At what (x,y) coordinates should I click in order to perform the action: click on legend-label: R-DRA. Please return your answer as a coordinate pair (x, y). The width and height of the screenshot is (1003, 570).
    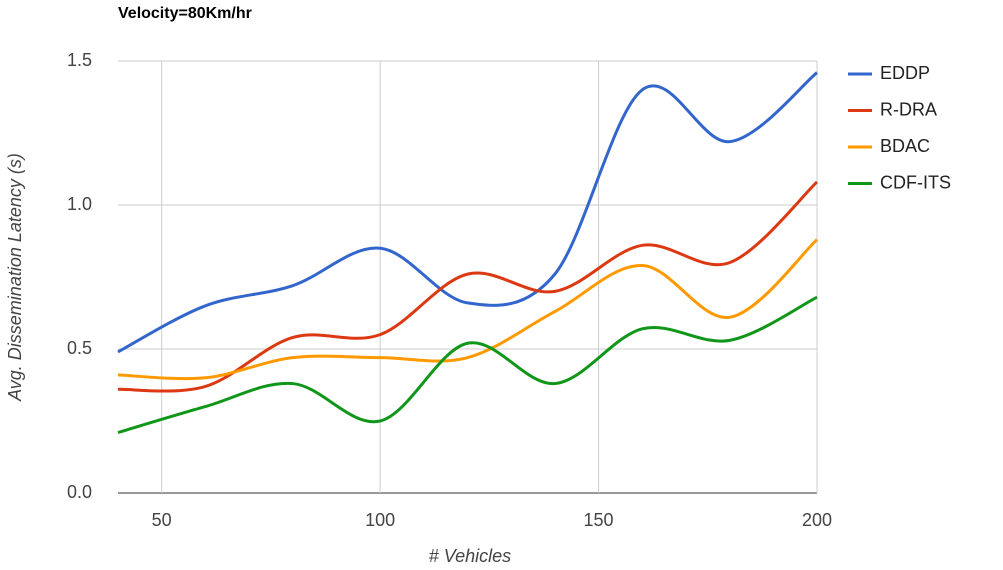
    Looking at the image, I should click on (908, 109).